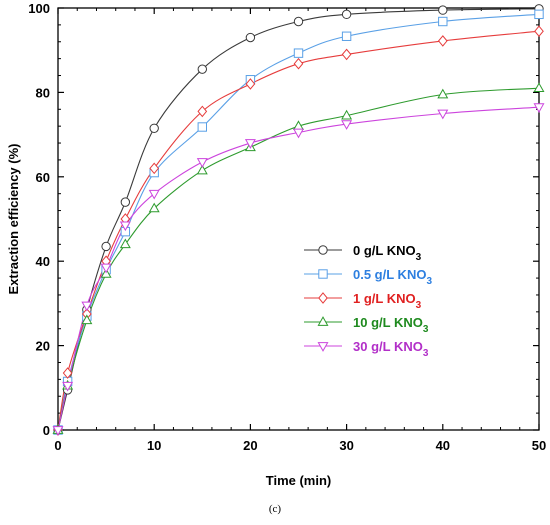 The height and width of the screenshot is (525, 550). Describe the element at coordinates (250, 445) in the screenshot. I see `x-tick-label: 20` at that location.